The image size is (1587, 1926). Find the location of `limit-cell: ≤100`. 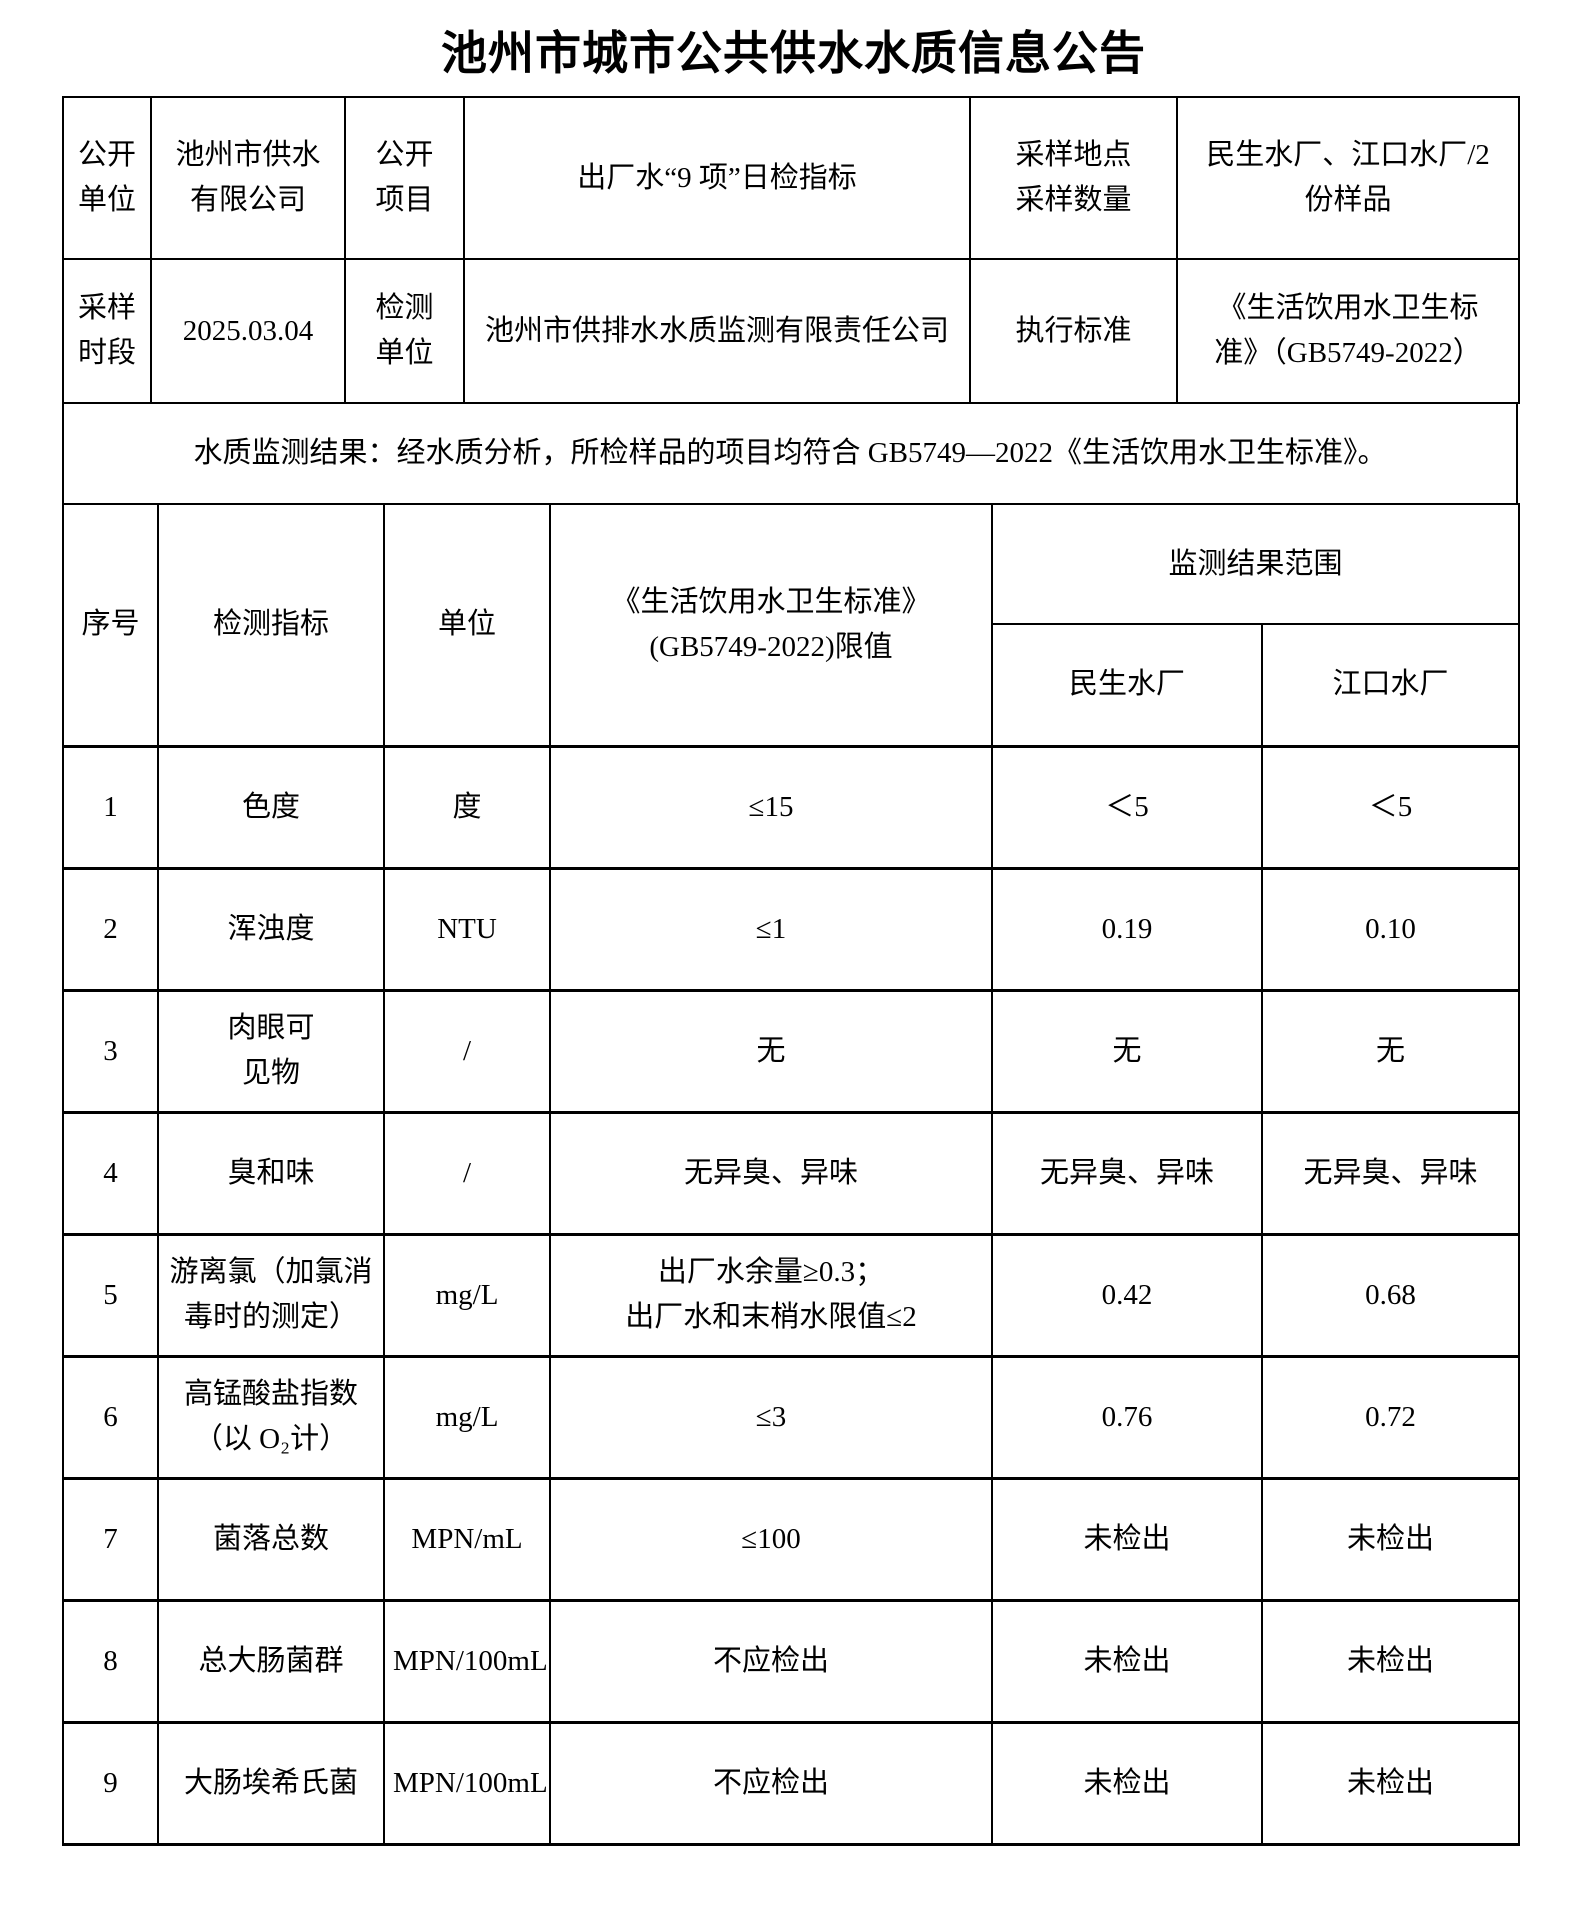

limit-cell: ≤100 is located at coordinates (771, 1539).